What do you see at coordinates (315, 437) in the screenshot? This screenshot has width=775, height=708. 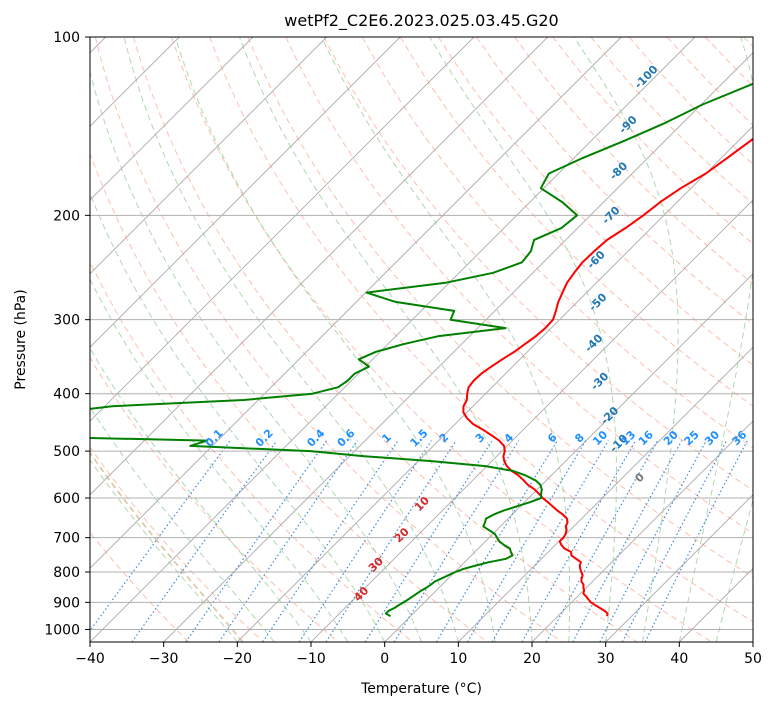 I see `mixing-ratio-label: 0.4` at bounding box center [315, 437].